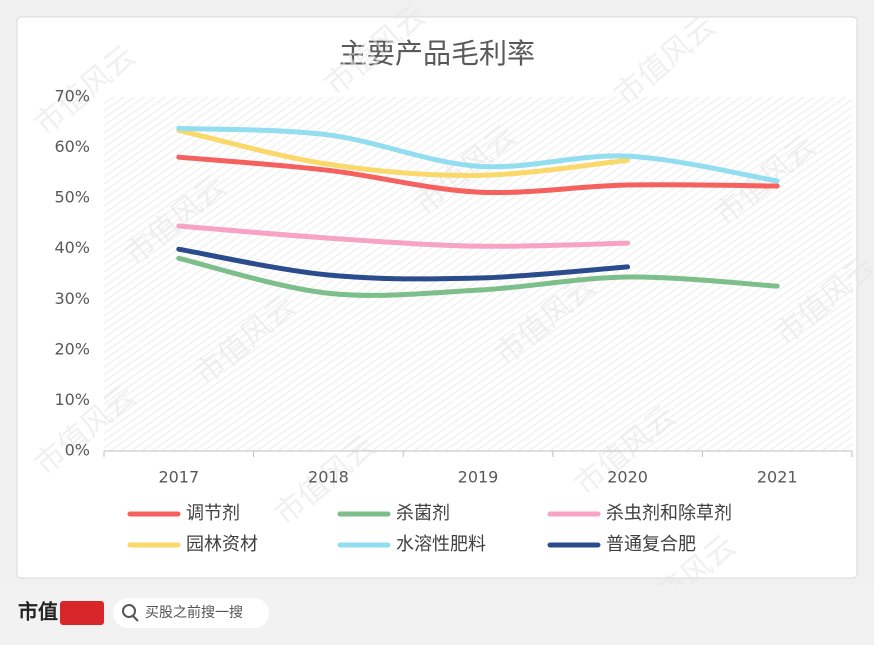  I want to click on y-tick-label: 70%, so click(72, 96).